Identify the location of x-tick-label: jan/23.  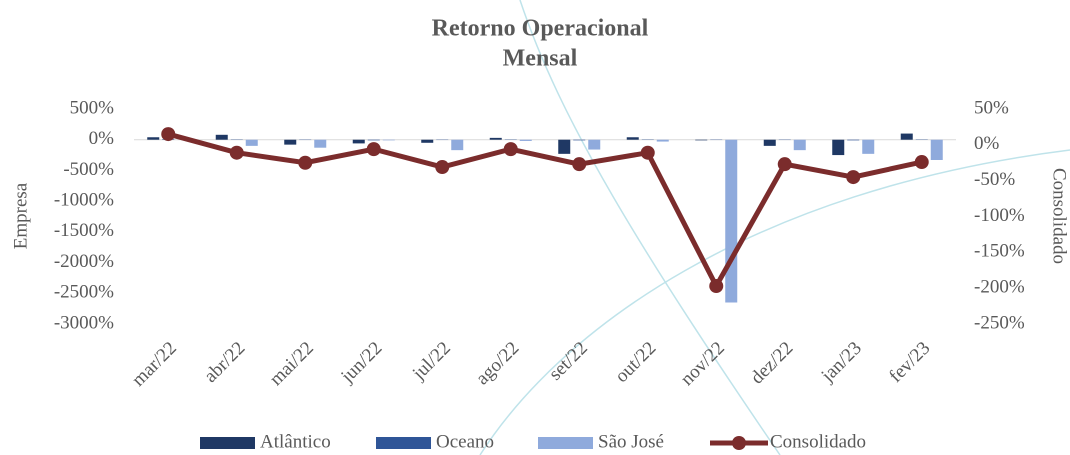
(841, 362).